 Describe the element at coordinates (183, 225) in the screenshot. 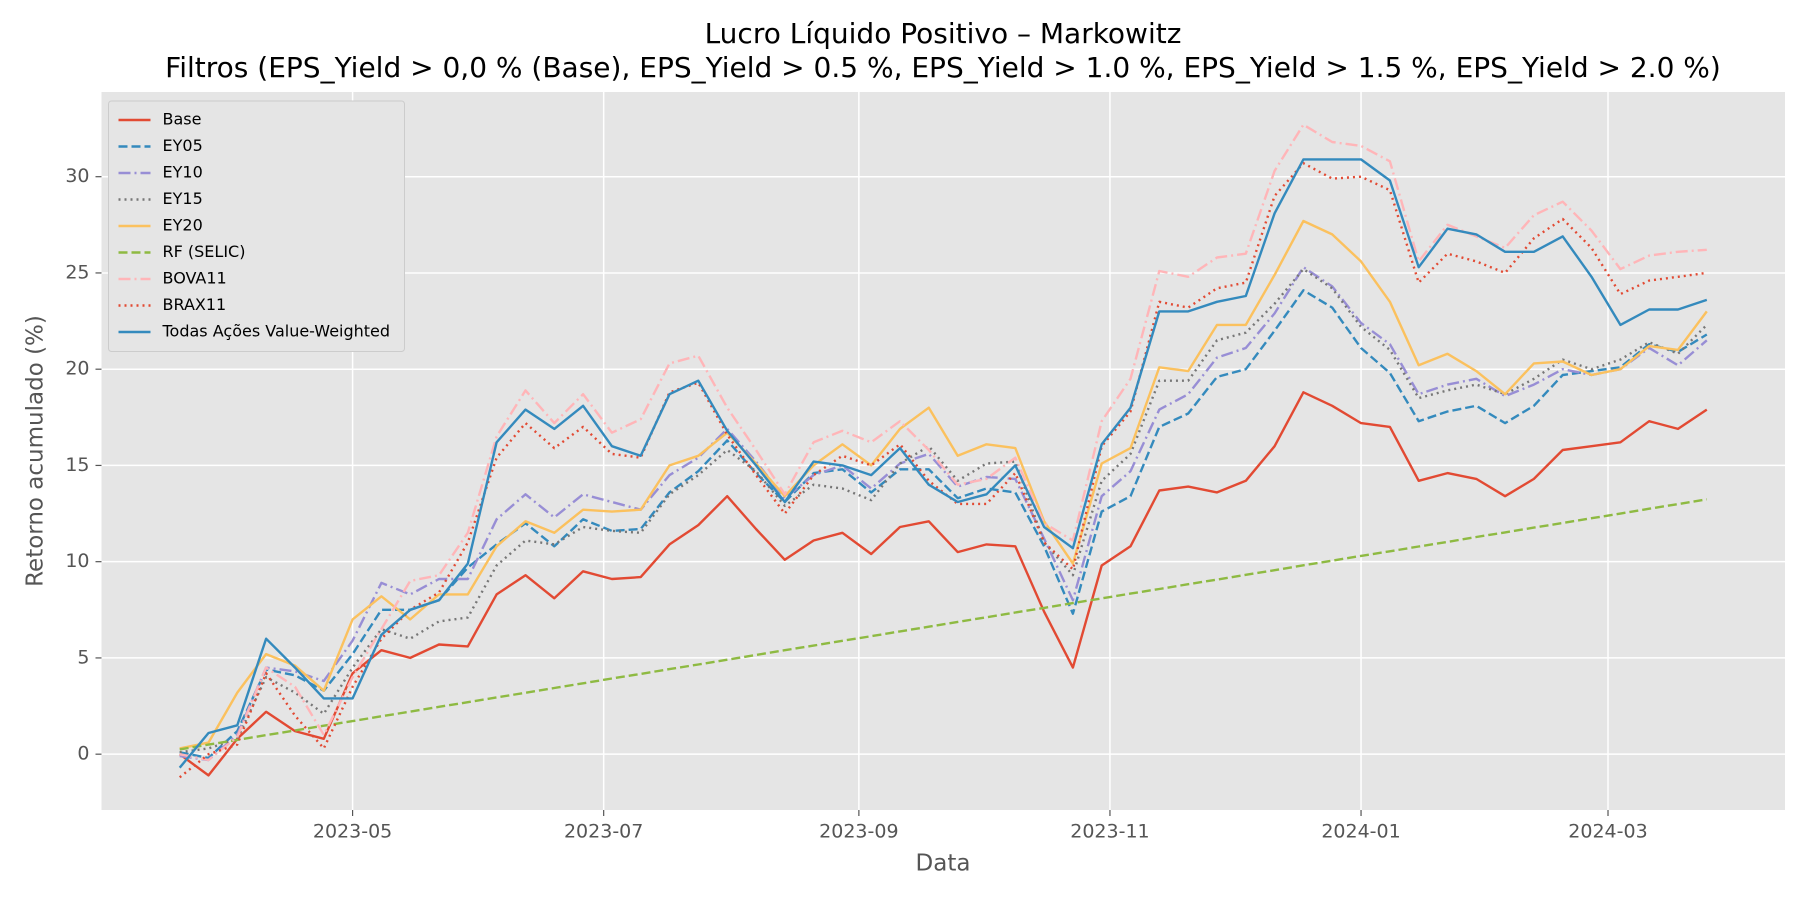

I see `legend-label: EY20` at that location.